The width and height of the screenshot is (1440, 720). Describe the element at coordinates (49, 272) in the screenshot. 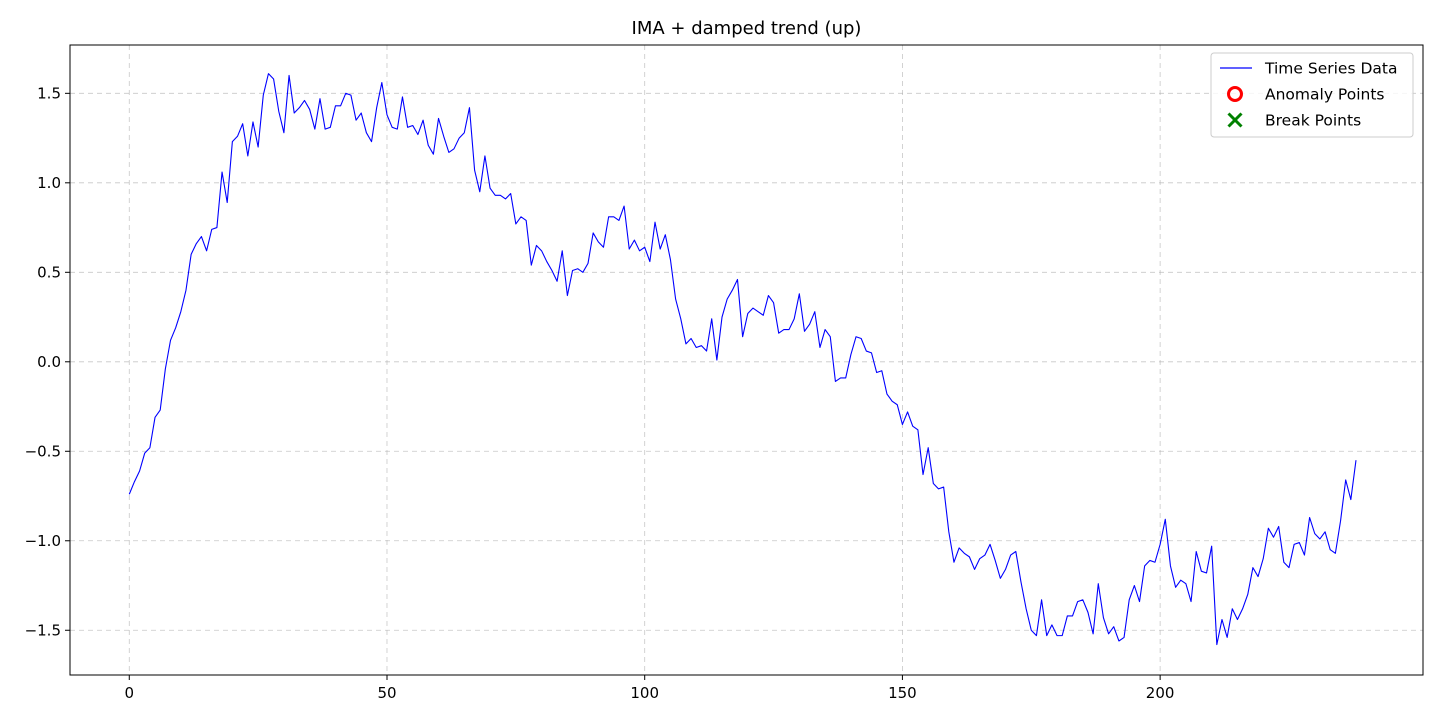

I see `y-tick-label: 0.5` at that location.